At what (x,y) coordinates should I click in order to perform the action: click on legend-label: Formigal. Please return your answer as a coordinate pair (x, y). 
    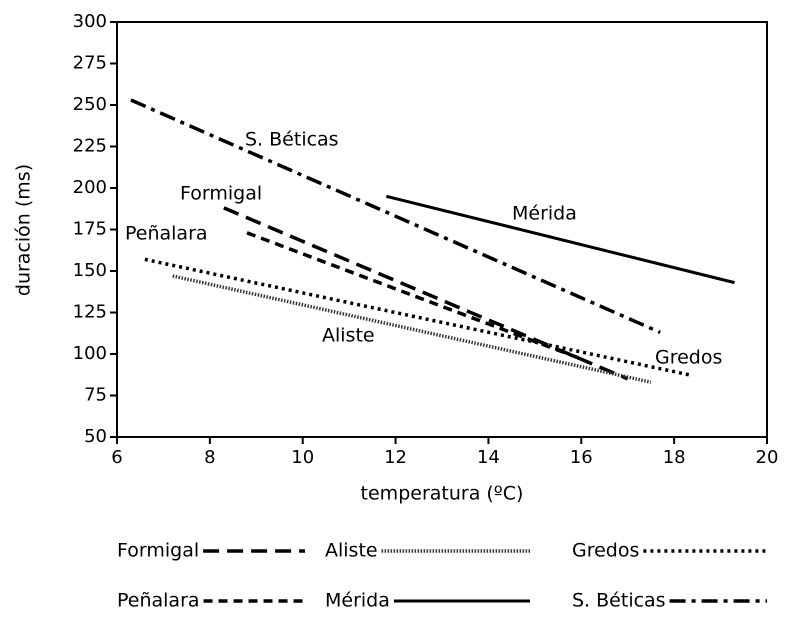
    Looking at the image, I should click on (158, 551).